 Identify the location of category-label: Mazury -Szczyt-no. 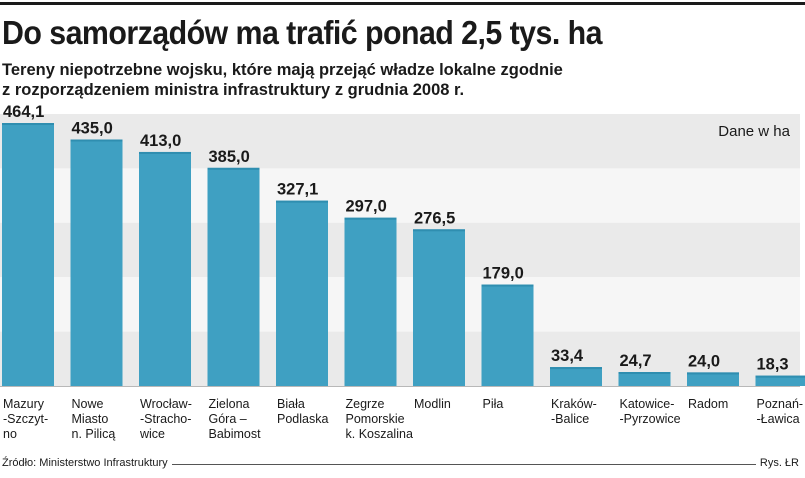
(25, 419).